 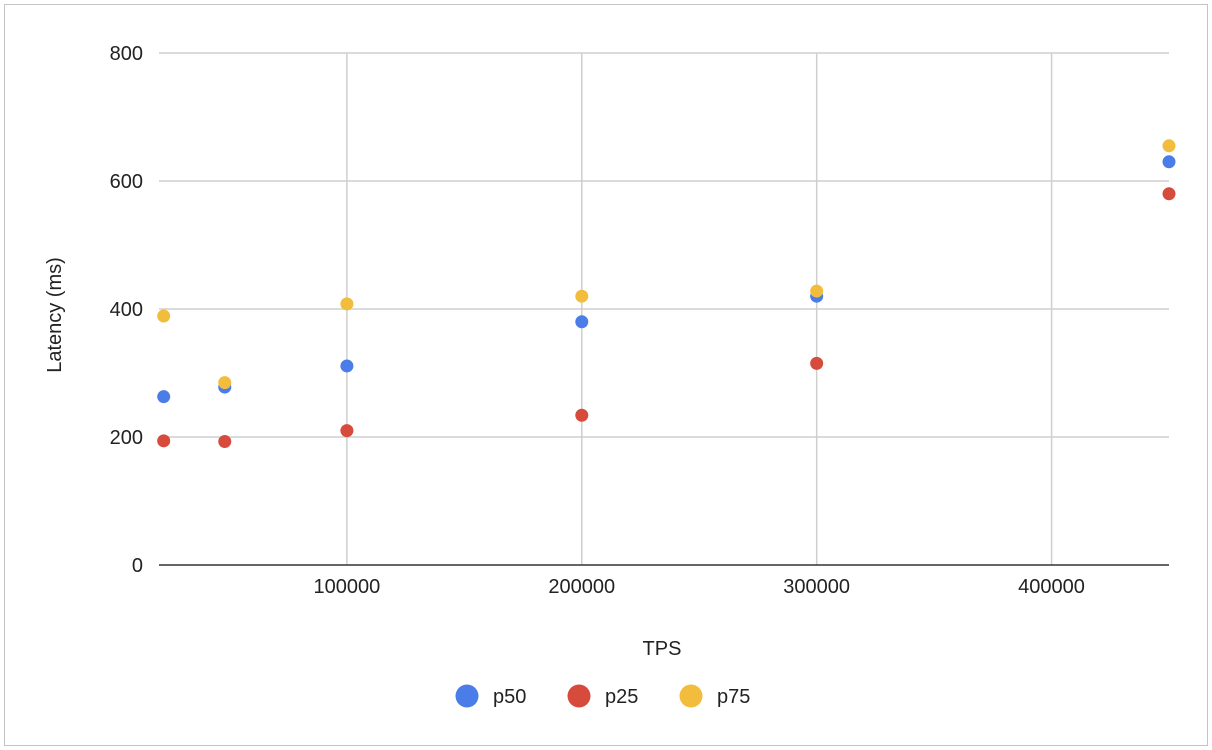 What do you see at coordinates (55, 315) in the screenshot?
I see `y-axis-title: Latency (ms)` at bounding box center [55, 315].